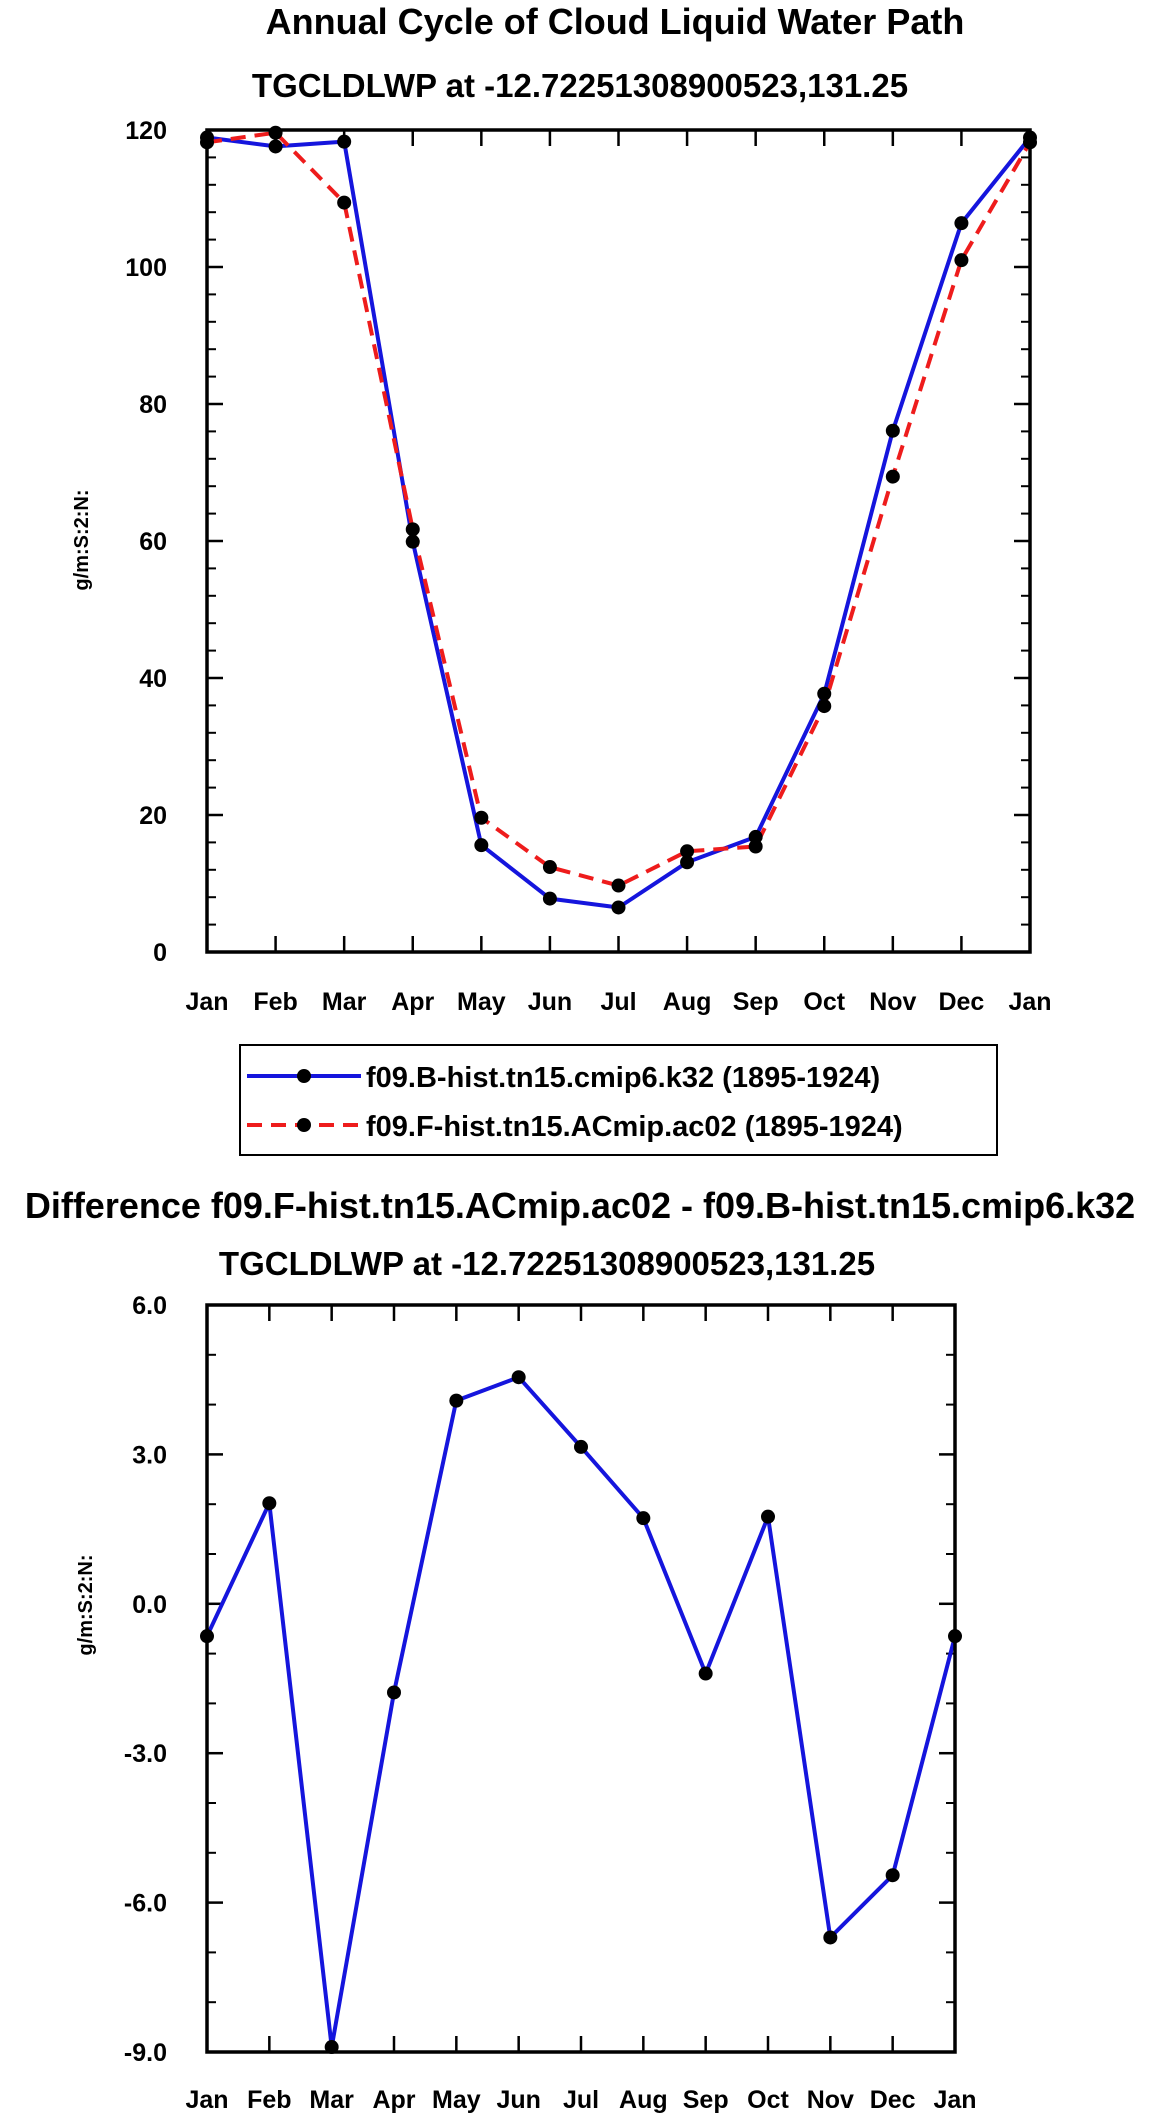 This screenshot has width=1161, height=2116. What do you see at coordinates (145, 2053) in the screenshot?
I see `y-tick-label: -9.0` at bounding box center [145, 2053].